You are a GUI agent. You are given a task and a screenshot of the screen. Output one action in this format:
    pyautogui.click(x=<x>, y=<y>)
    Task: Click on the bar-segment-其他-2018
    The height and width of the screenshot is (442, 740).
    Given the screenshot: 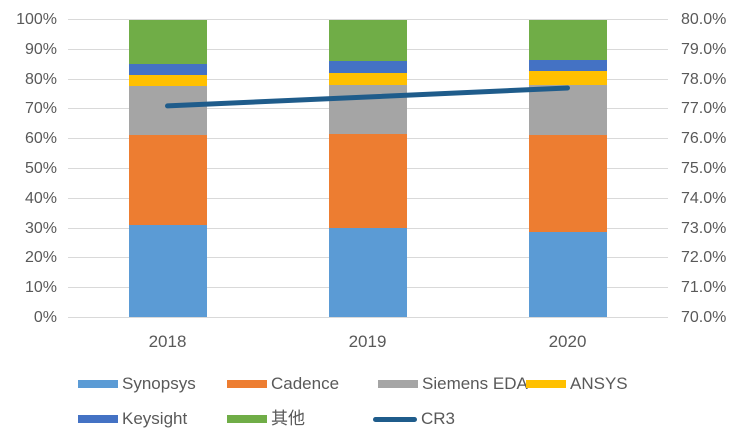 What is the action you would take?
    pyautogui.click(x=167, y=41)
    